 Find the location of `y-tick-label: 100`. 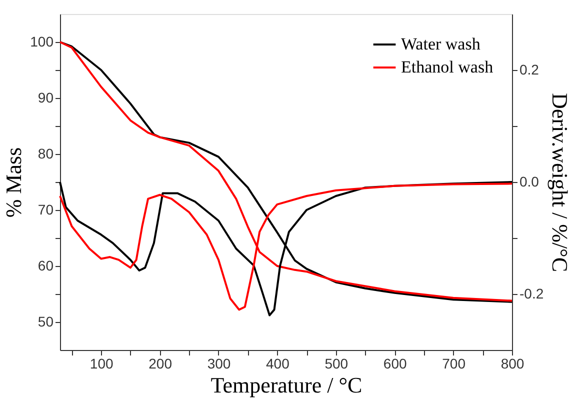

y-tick-label: 100 is located at coordinates (42, 42).